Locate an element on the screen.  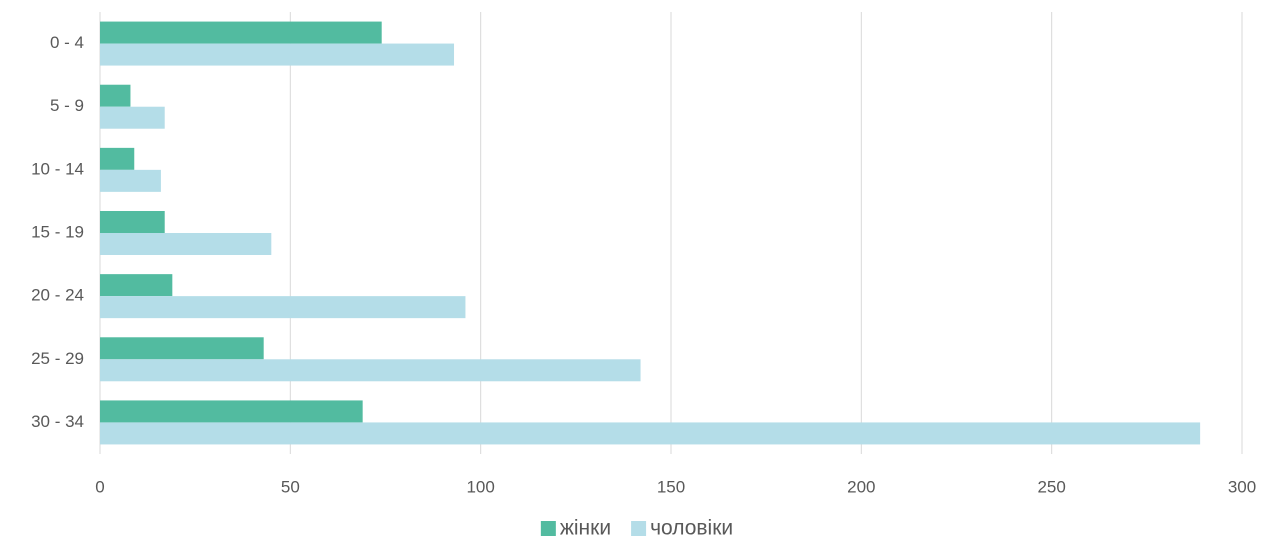
x-tick-label: 300 is located at coordinates (1242, 486).